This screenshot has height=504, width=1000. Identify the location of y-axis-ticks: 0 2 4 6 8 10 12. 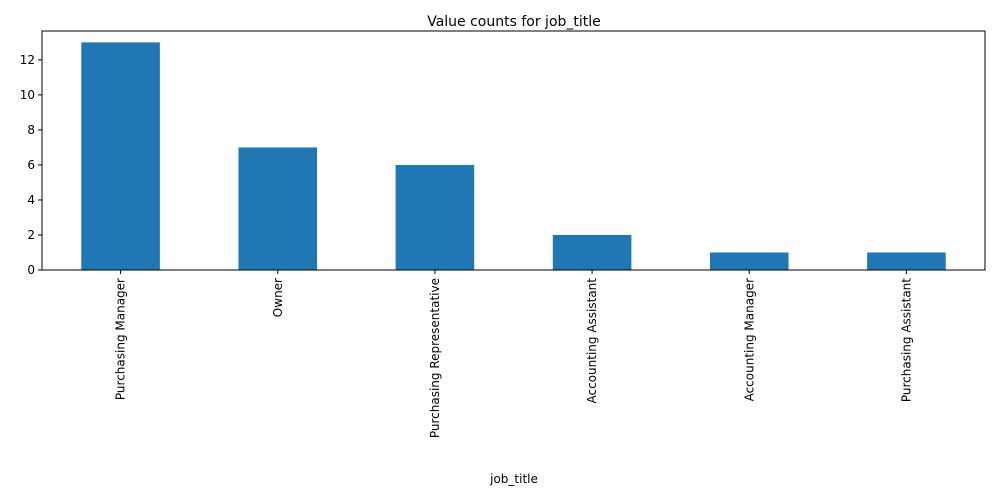
(31, 165).